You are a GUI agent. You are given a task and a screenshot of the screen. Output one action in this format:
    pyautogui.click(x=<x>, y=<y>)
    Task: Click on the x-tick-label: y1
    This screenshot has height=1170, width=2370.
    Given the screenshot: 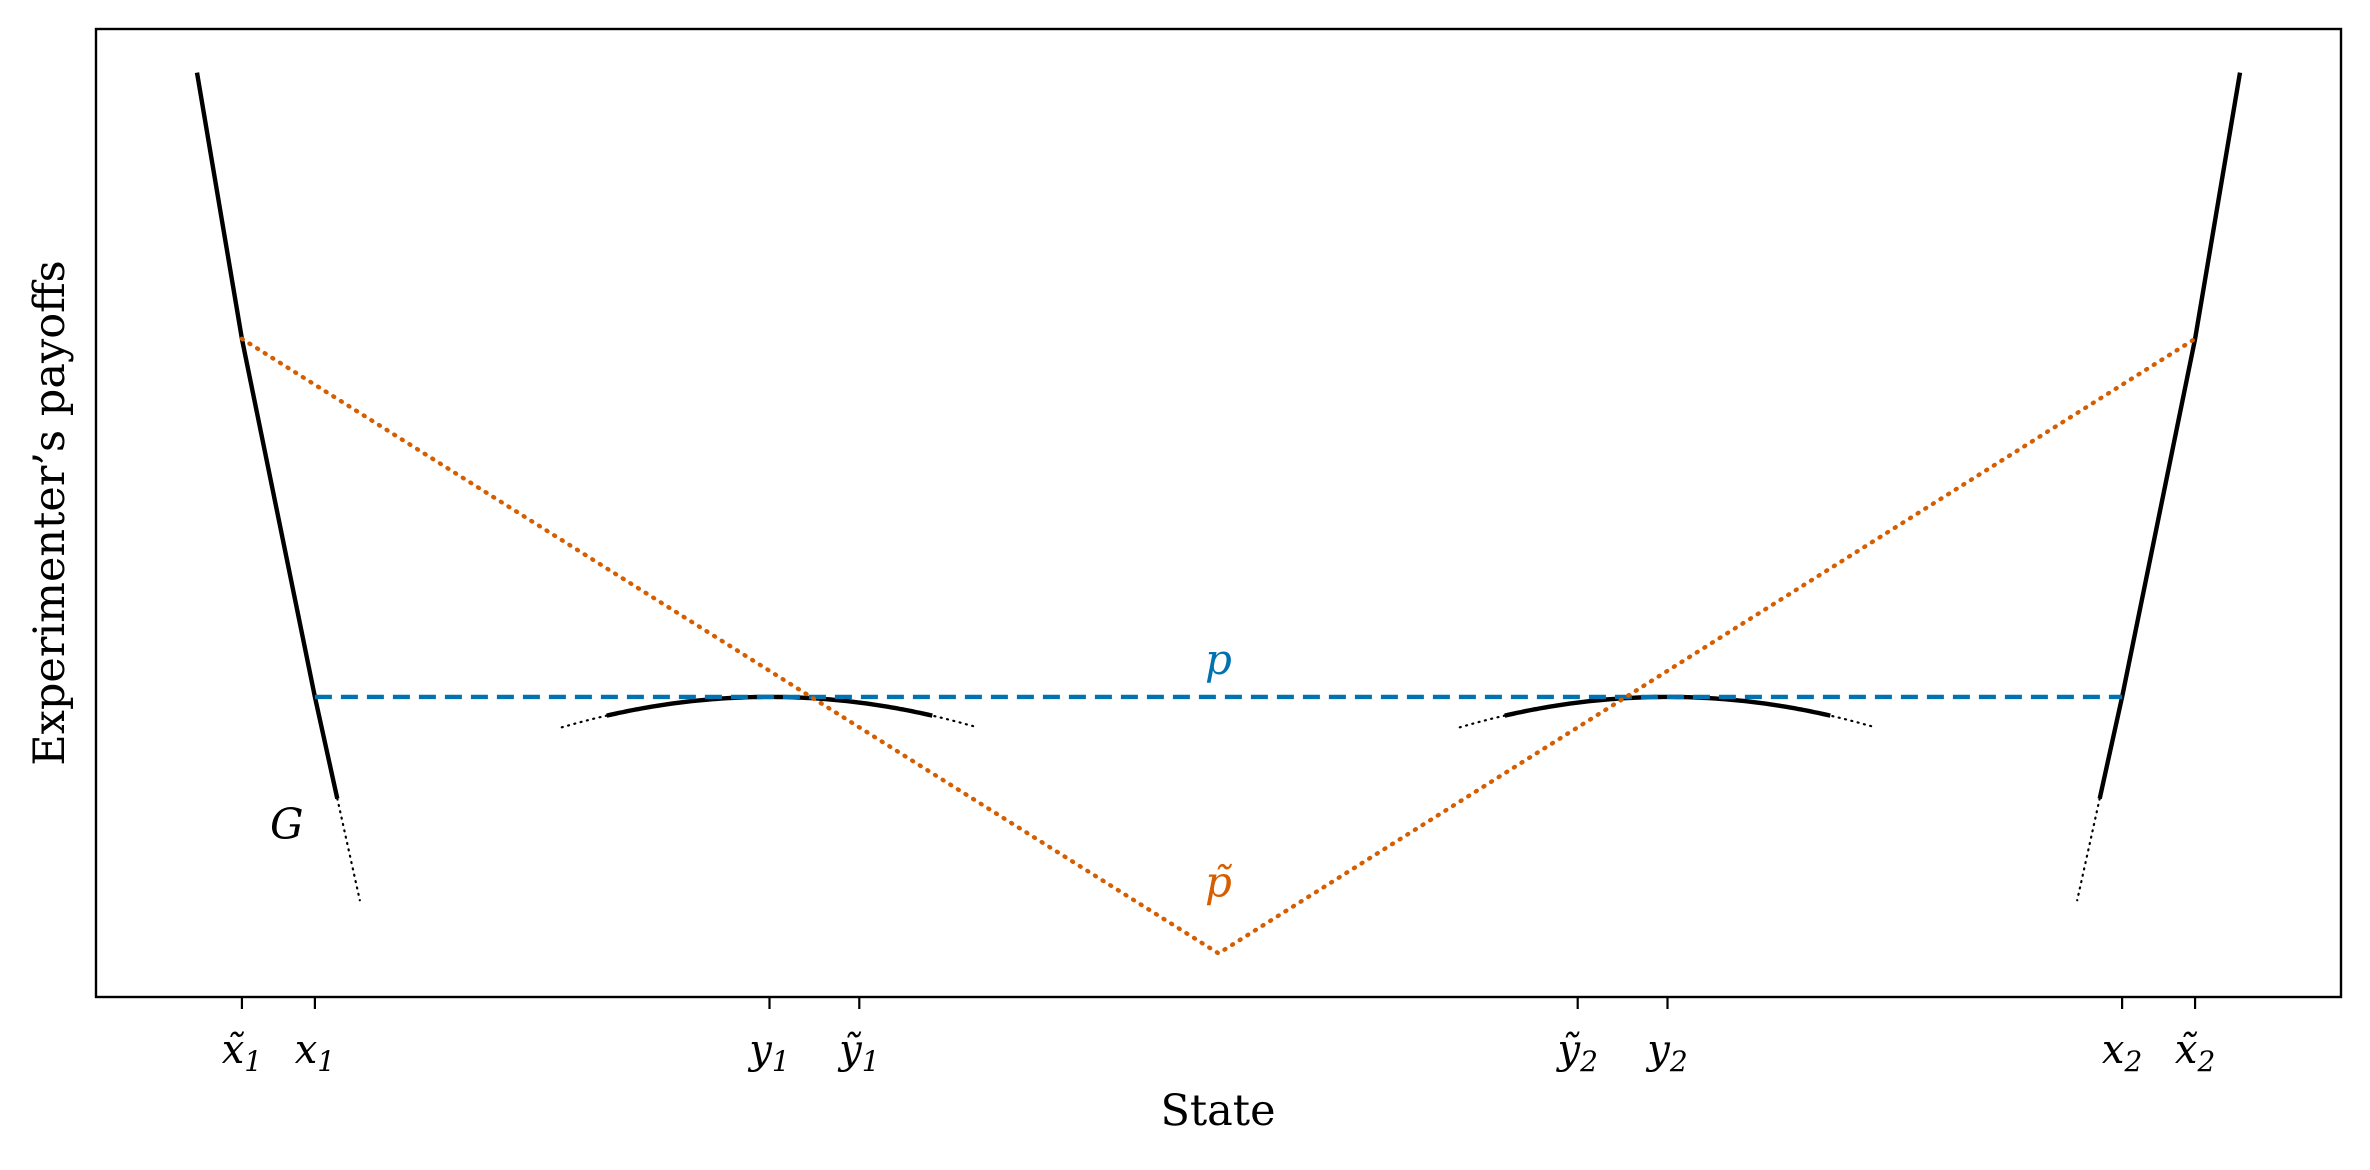 What is the action you would take?
    pyautogui.click(x=768, y=1052)
    